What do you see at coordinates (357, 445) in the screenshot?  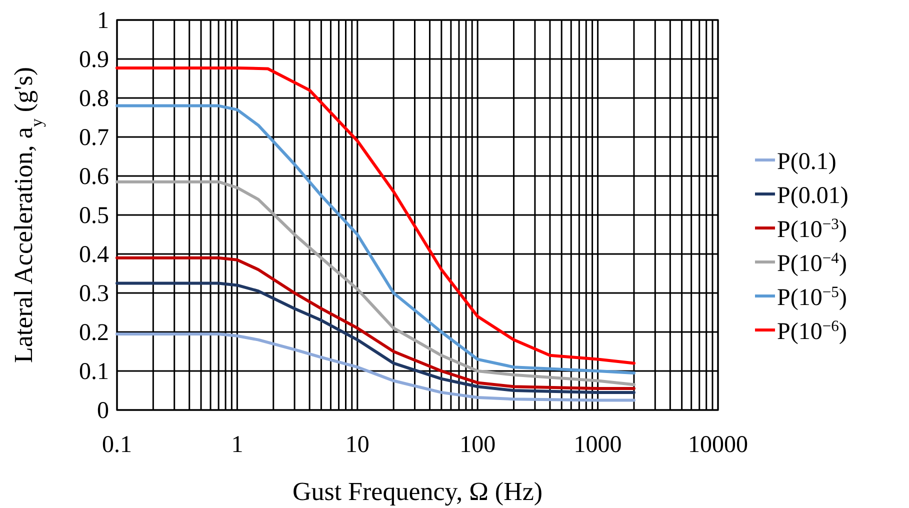 I see `x-tick-label: 10` at bounding box center [357, 445].